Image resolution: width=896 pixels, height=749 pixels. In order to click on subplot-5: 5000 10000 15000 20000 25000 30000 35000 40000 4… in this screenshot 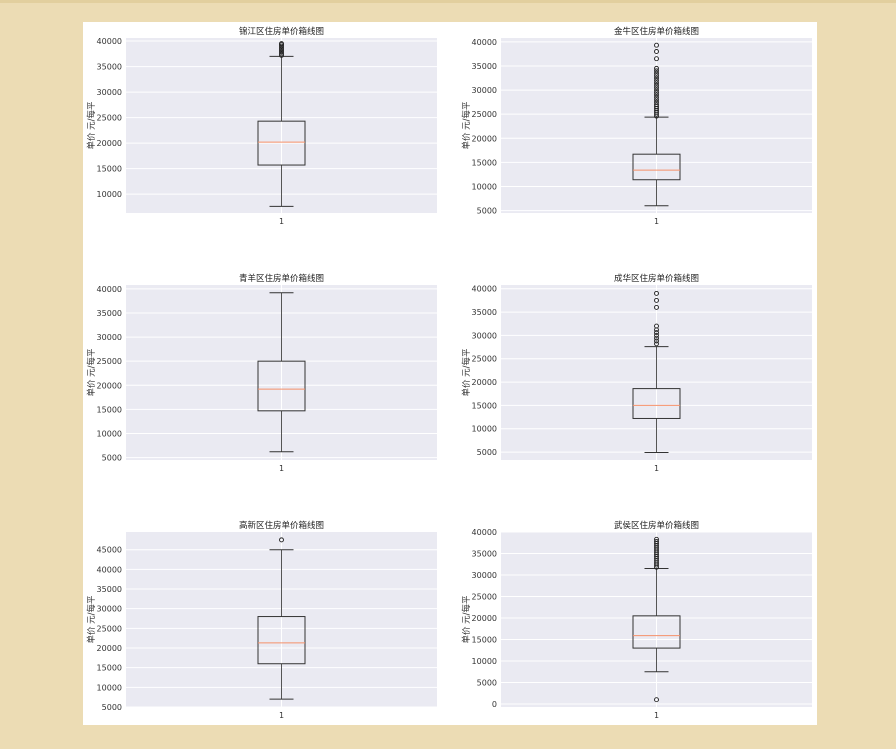, I will do `click(261, 620)`.